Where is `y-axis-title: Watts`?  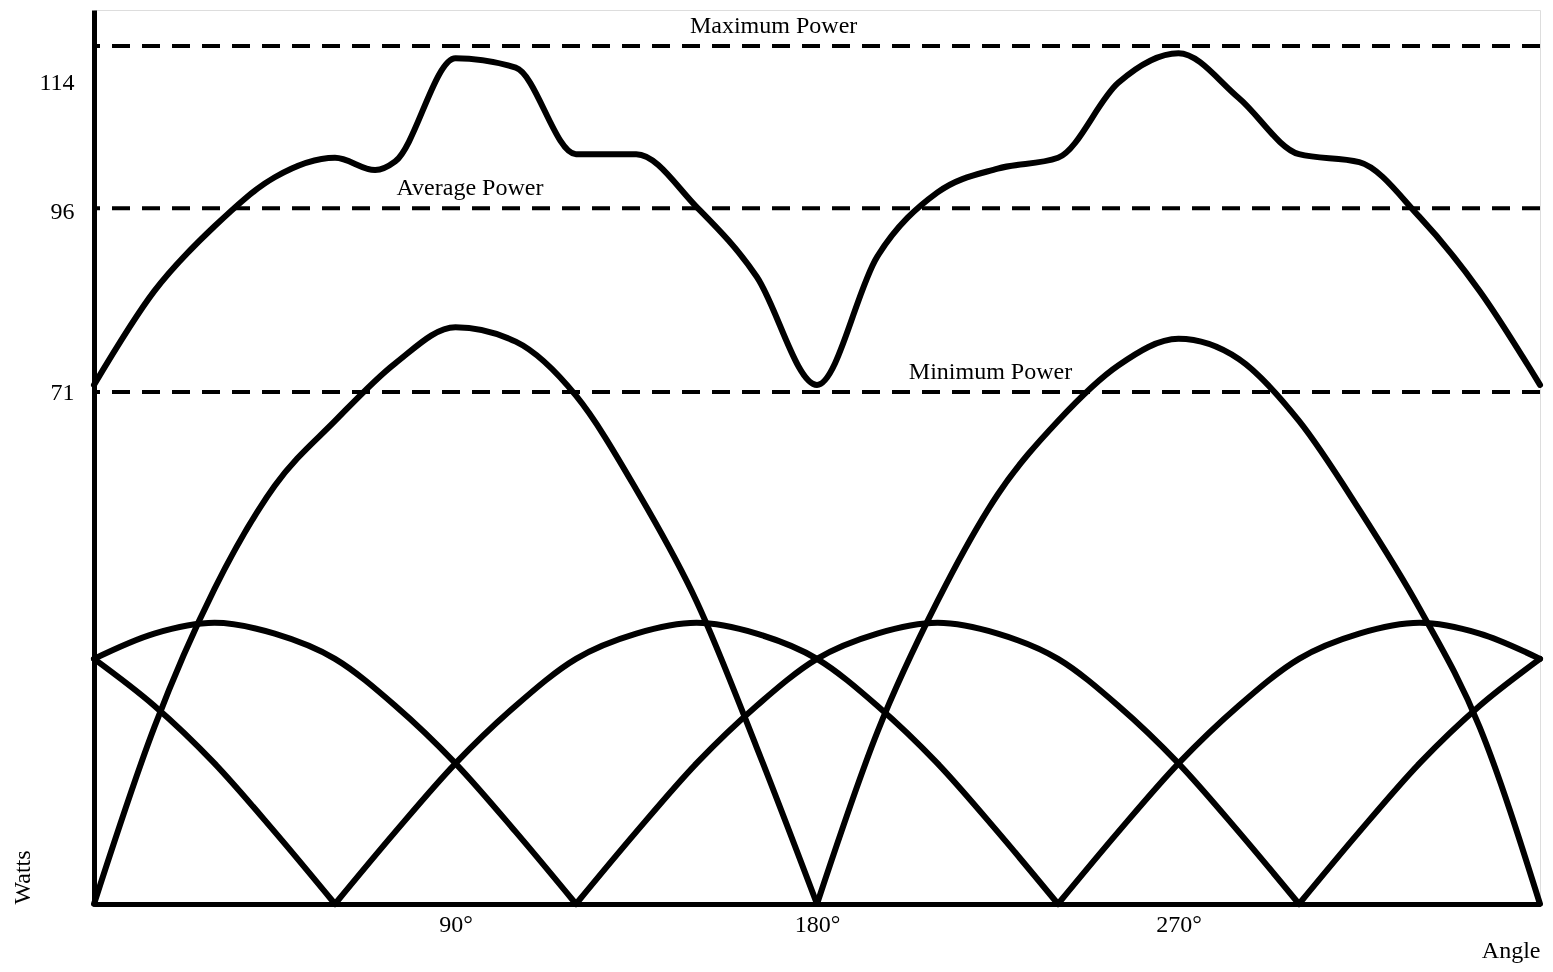
y-axis-title: Watts is located at coordinates (22, 877).